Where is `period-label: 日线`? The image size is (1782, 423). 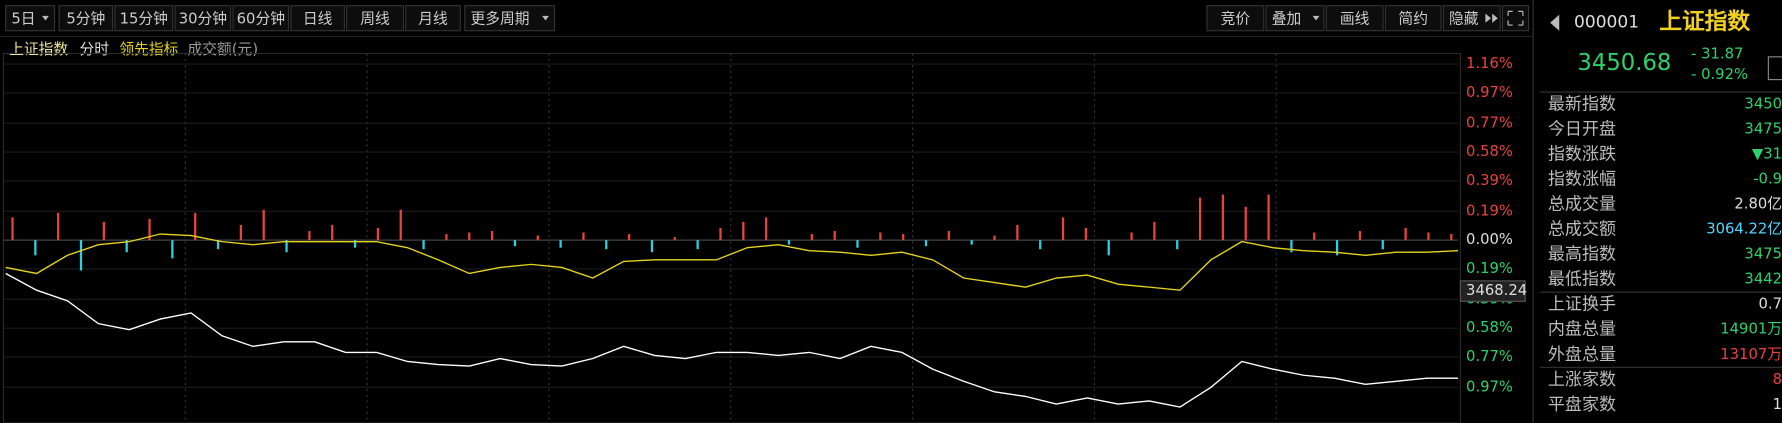
period-label: 日线 is located at coordinates (318, 18).